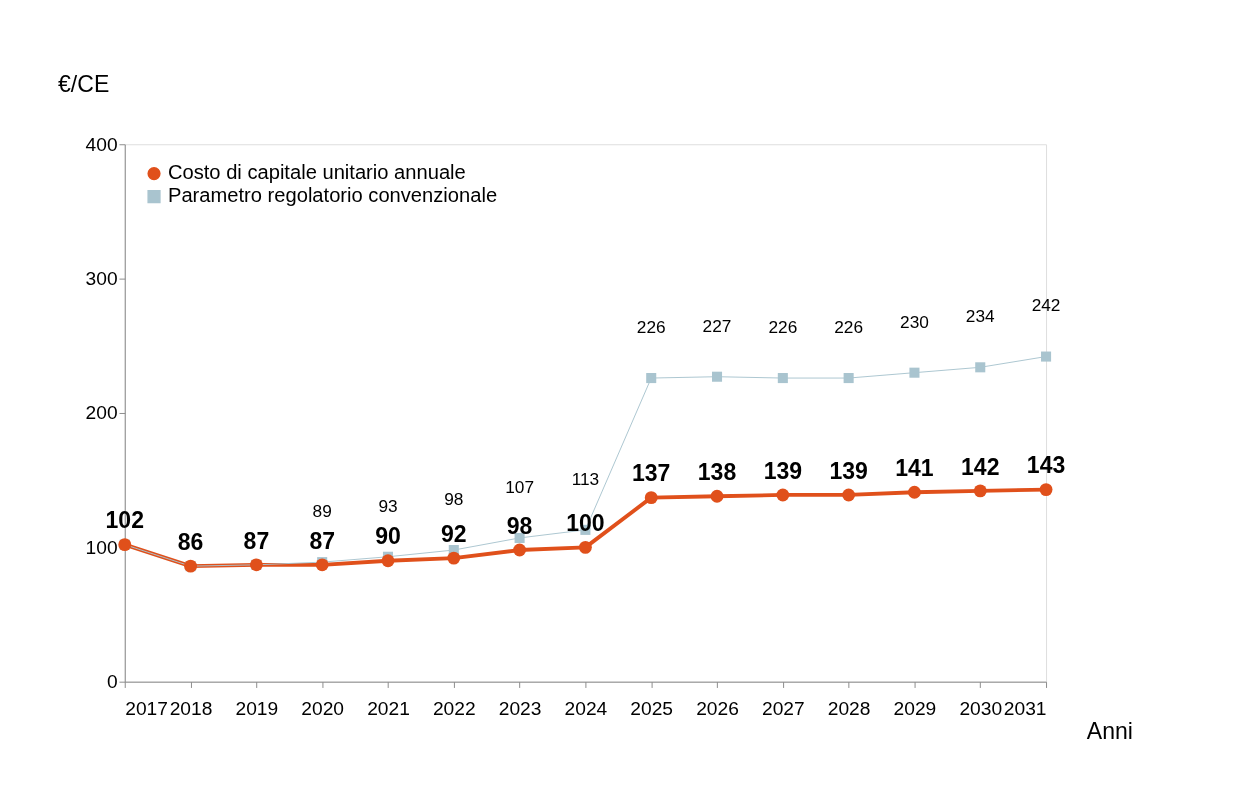  What do you see at coordinates (717, 708) in the screenshot?
I see `x-tick-label: 2026` at bounding box center [717, 708].